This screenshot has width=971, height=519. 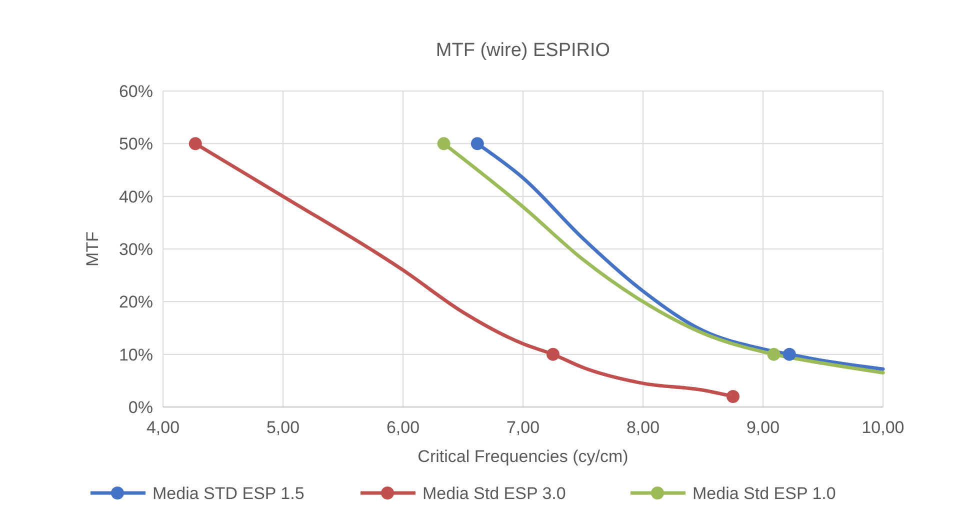 What do you see at coordinates (643, 427) in the screenshot?
I see `x-tick-label: 8,00` at bounding box center [643, 427].